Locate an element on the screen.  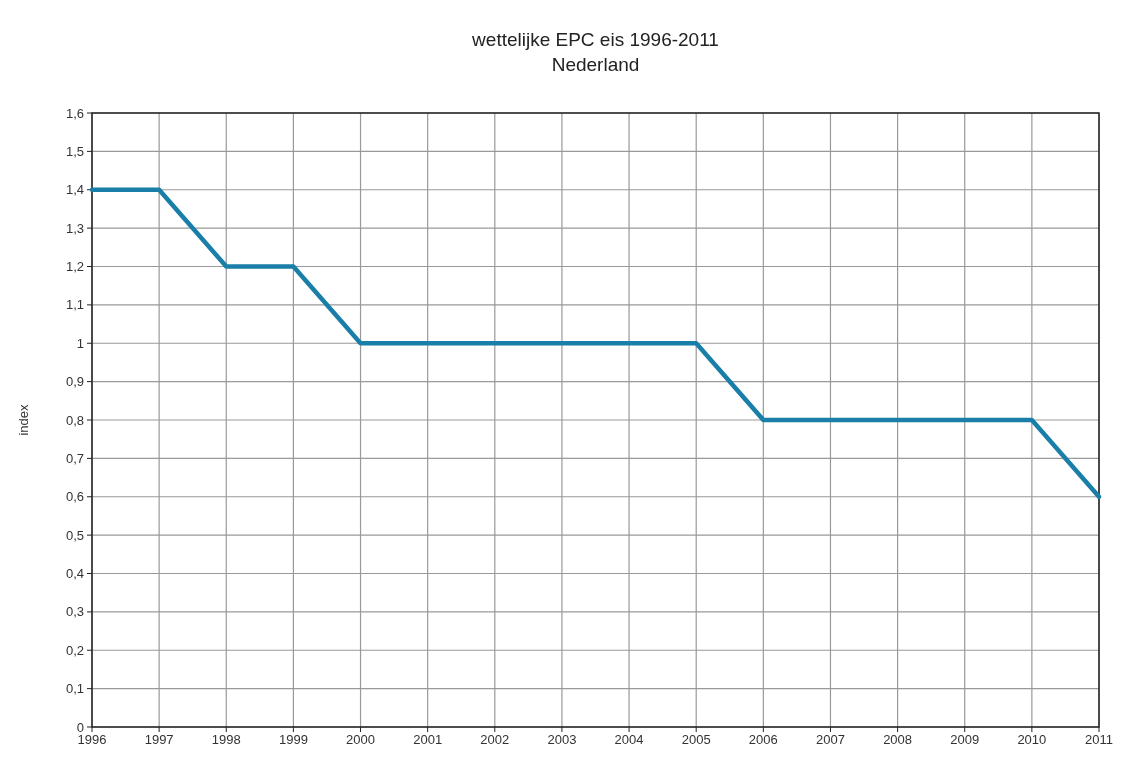
x-tick-label: 2000 is located at coordinates (360, 739).